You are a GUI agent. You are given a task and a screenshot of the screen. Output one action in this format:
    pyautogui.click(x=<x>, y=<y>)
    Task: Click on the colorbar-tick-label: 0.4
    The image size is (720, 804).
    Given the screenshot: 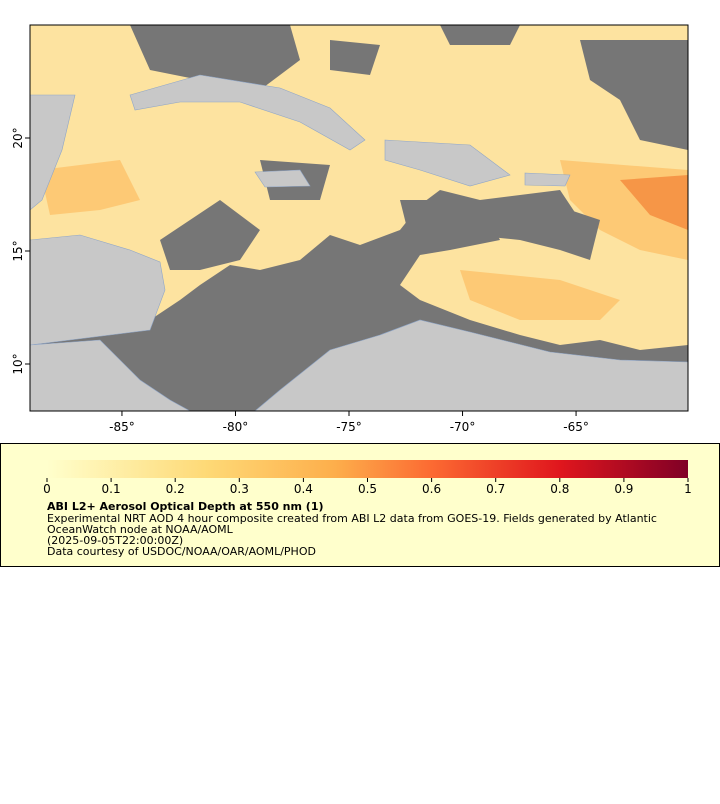 What is the action you would take?
    pyautogui.click(x=303, y=489)
    